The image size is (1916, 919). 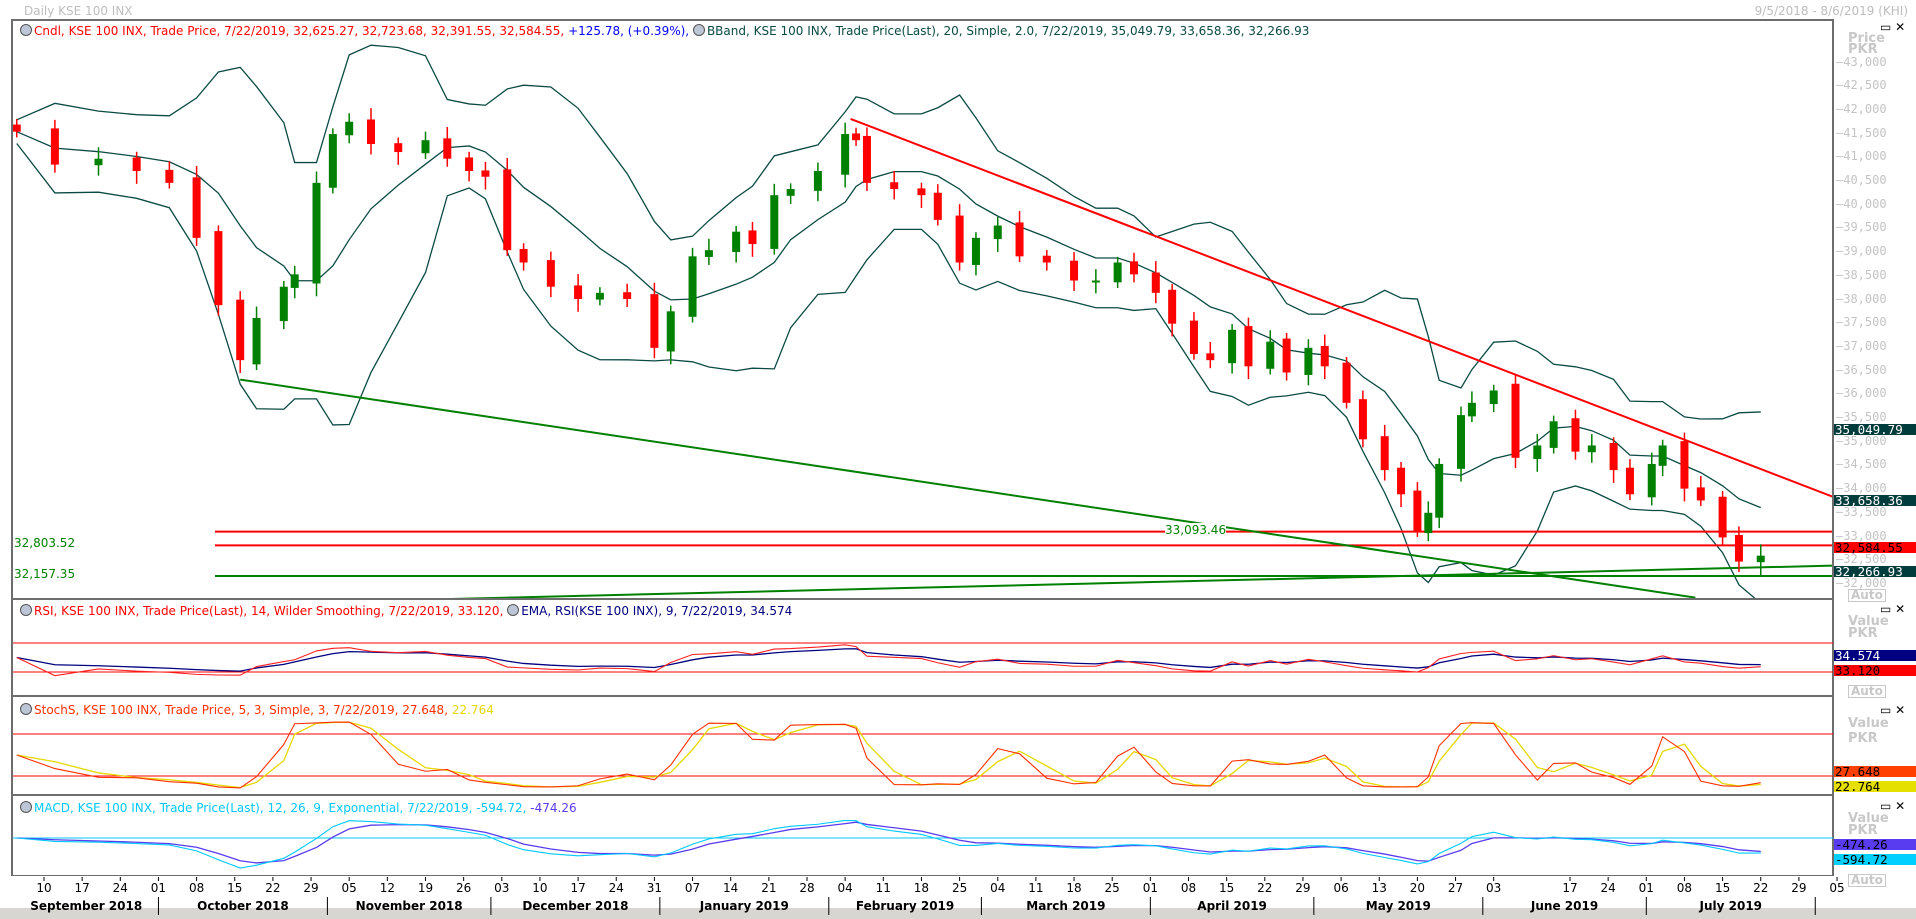 What do you see at coordinates (78, 11) in the screenshot?
I see `window-title: Daily KSE 100 INX` at bounding box center [78, 11].